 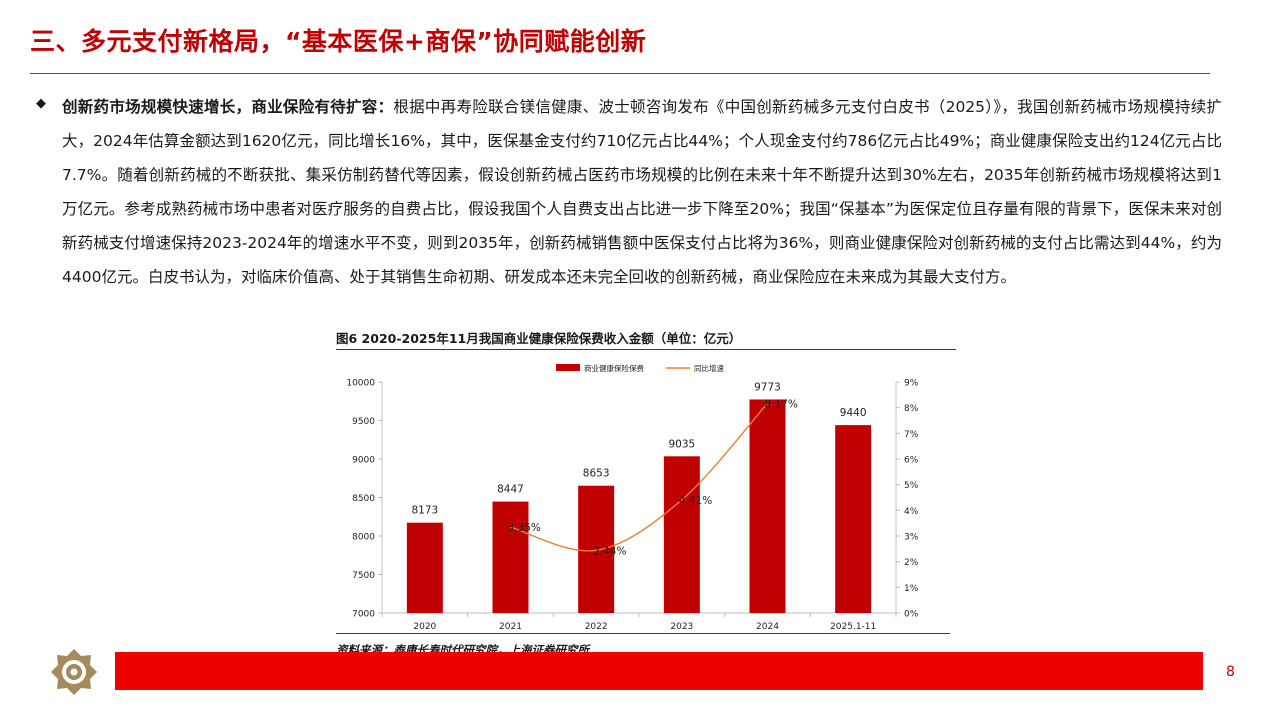 I want to click on bar-value-label: 8173, so click(x=424, y=511).